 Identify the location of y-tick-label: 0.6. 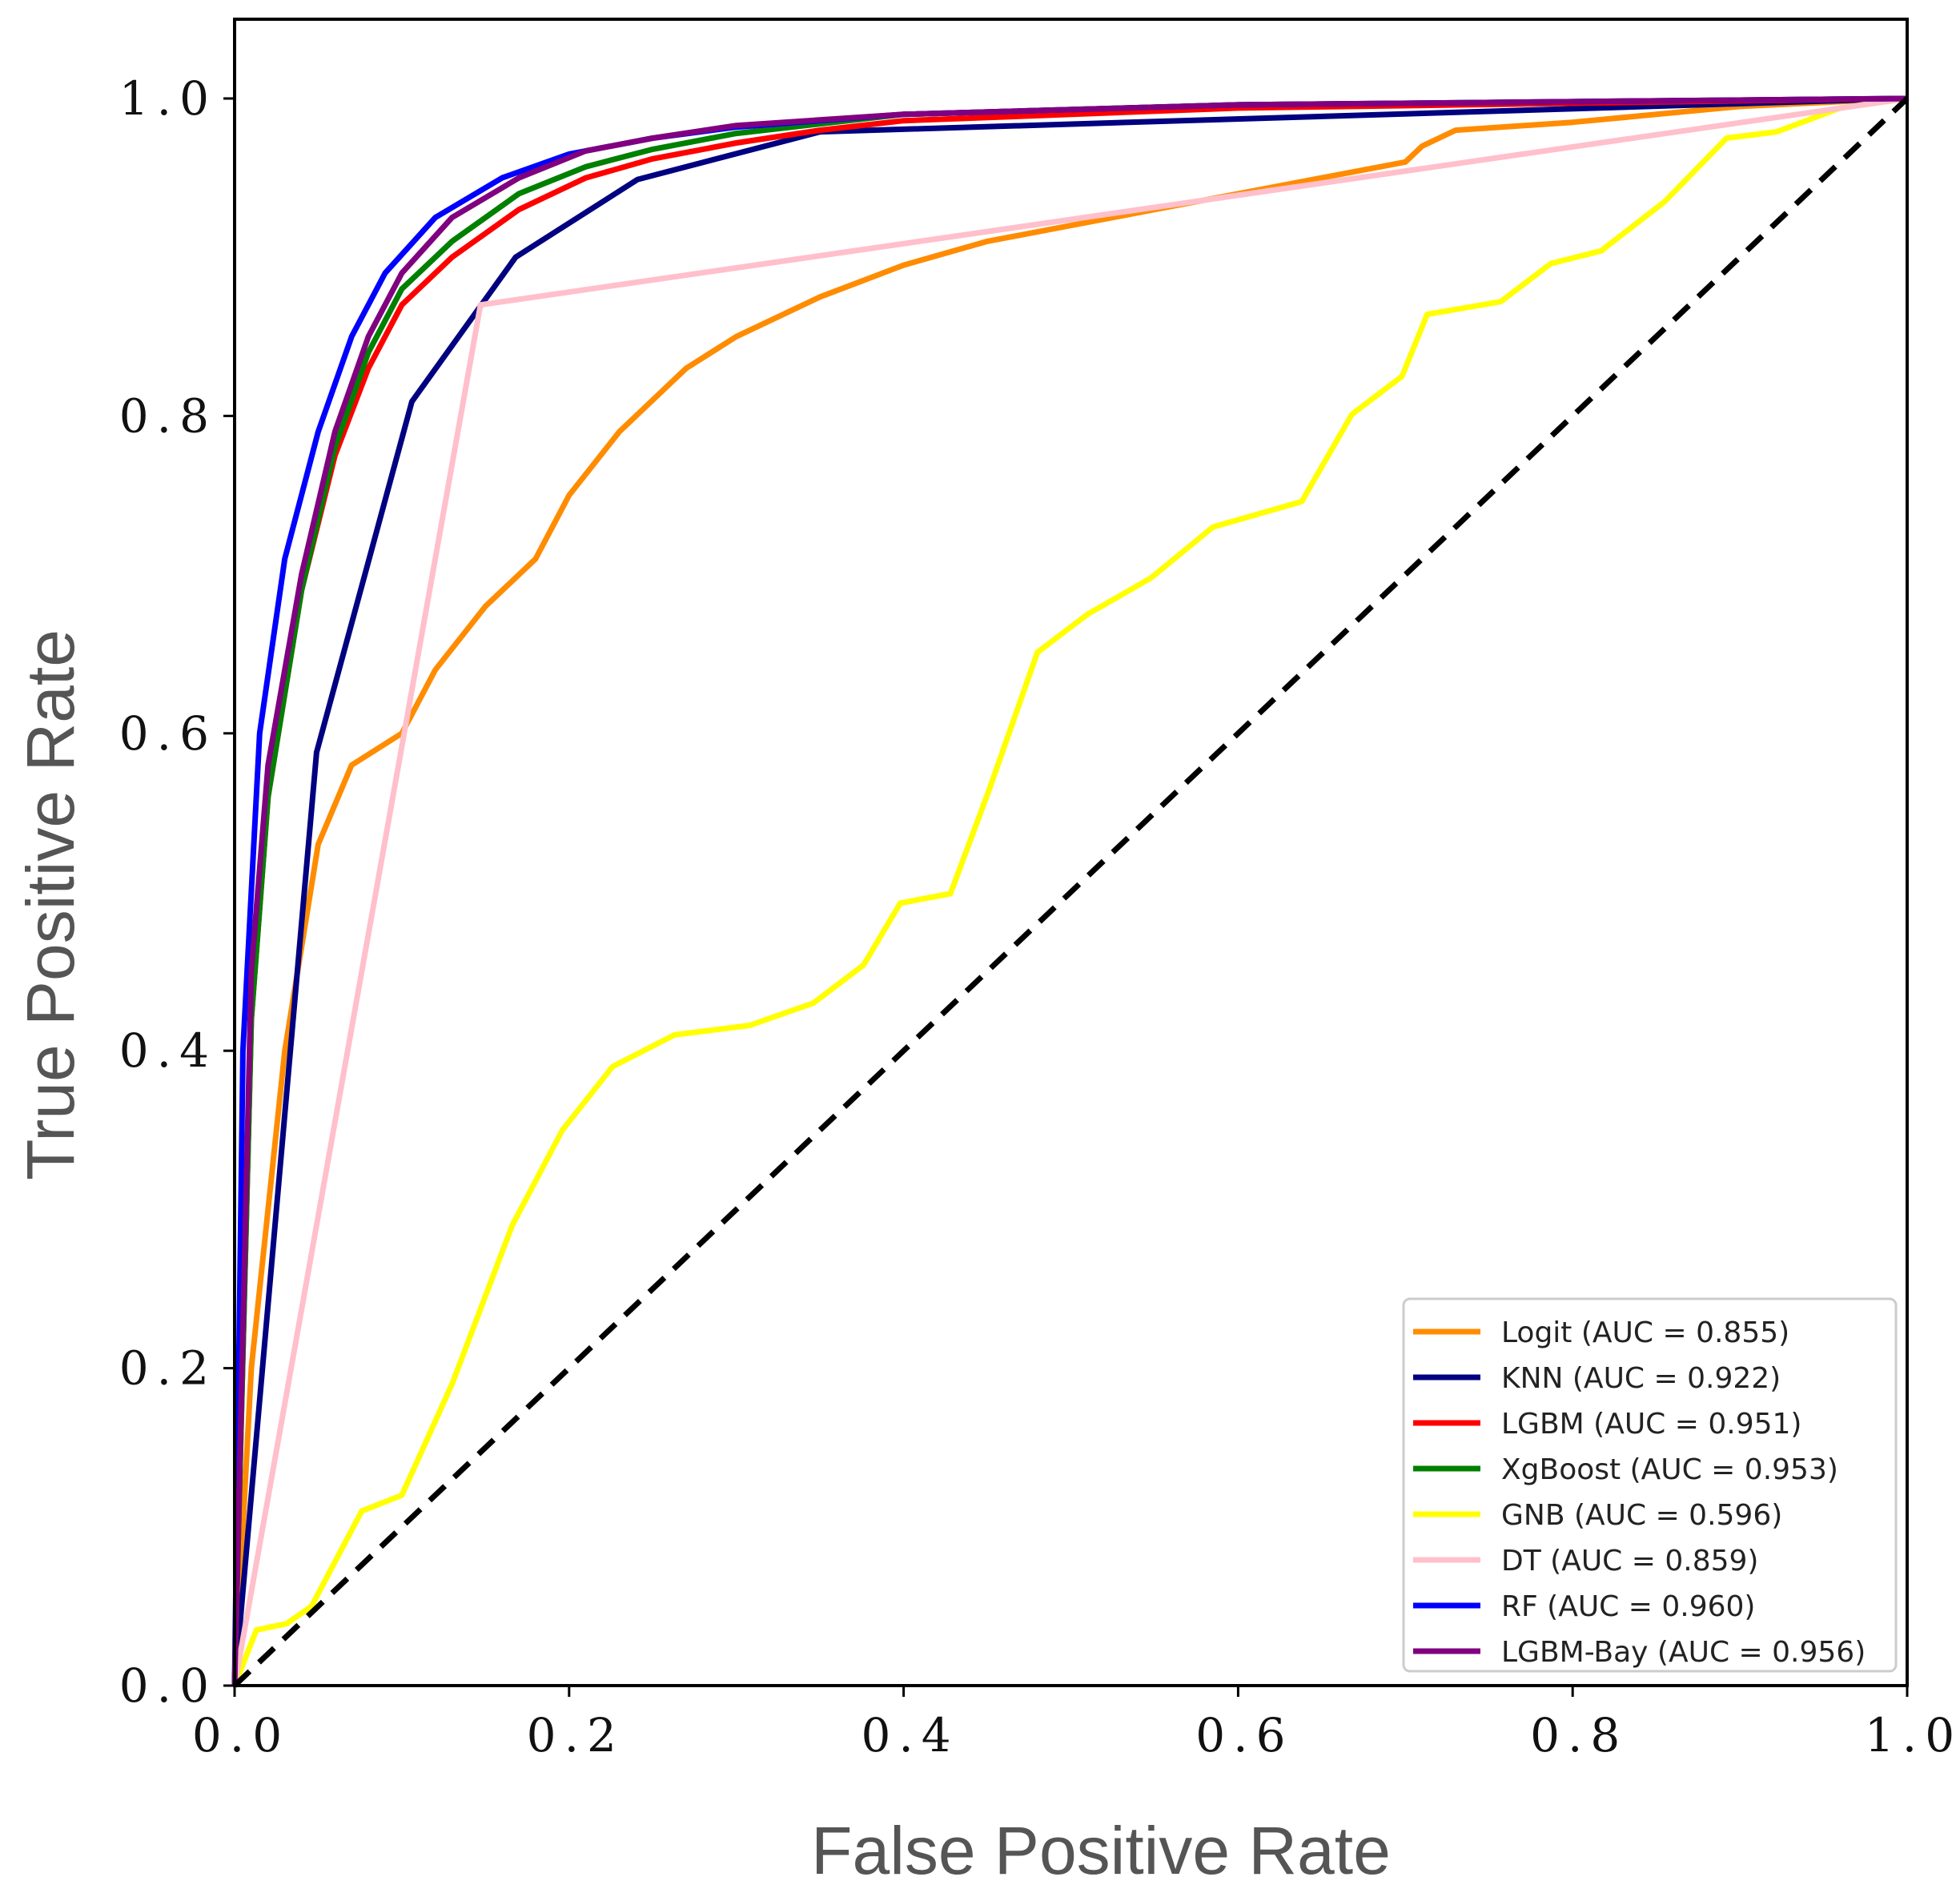
(168, 734).